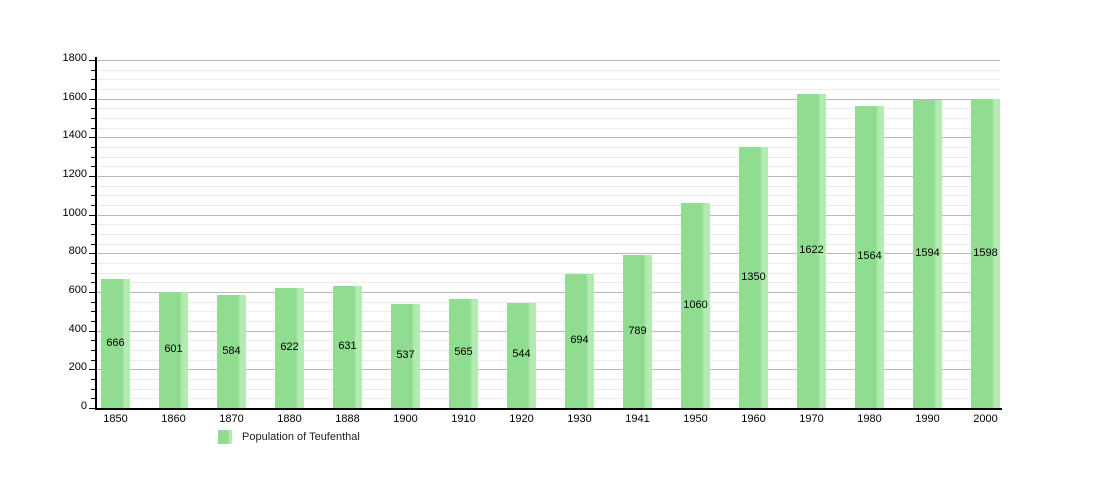 This screenshot has height=500, width=1100. I want to click on bar-value-label: 544, so click(521, 354).